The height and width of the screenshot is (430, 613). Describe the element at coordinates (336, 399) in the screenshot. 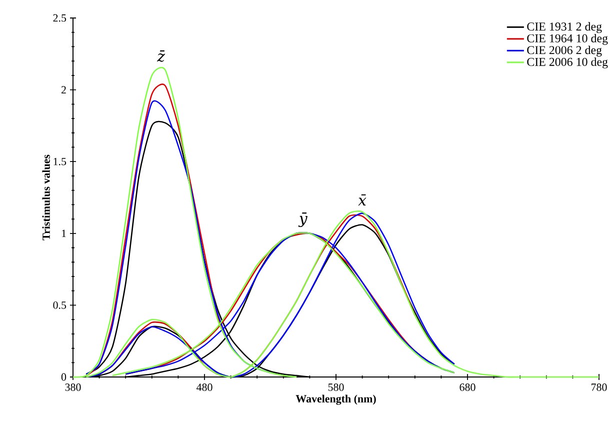

I see `x-axis-title: Wavelength (nm)` at that location.